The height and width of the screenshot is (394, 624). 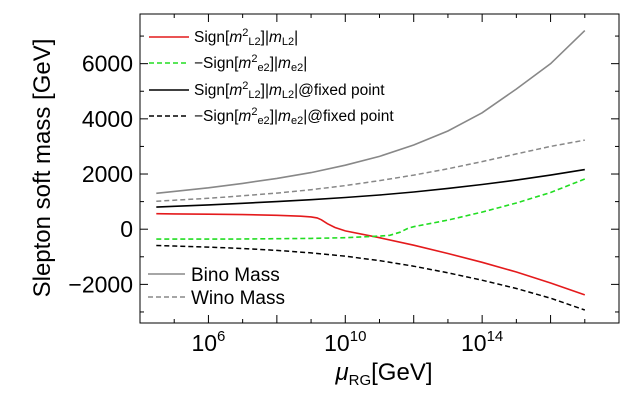 I want to click on x-axis-label-base: μ, so click(x=341, y=372).